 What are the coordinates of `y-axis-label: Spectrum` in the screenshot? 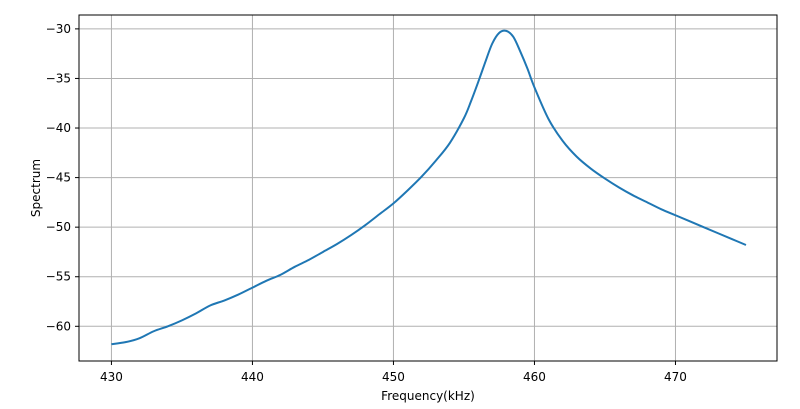 It's located at (36, 188).